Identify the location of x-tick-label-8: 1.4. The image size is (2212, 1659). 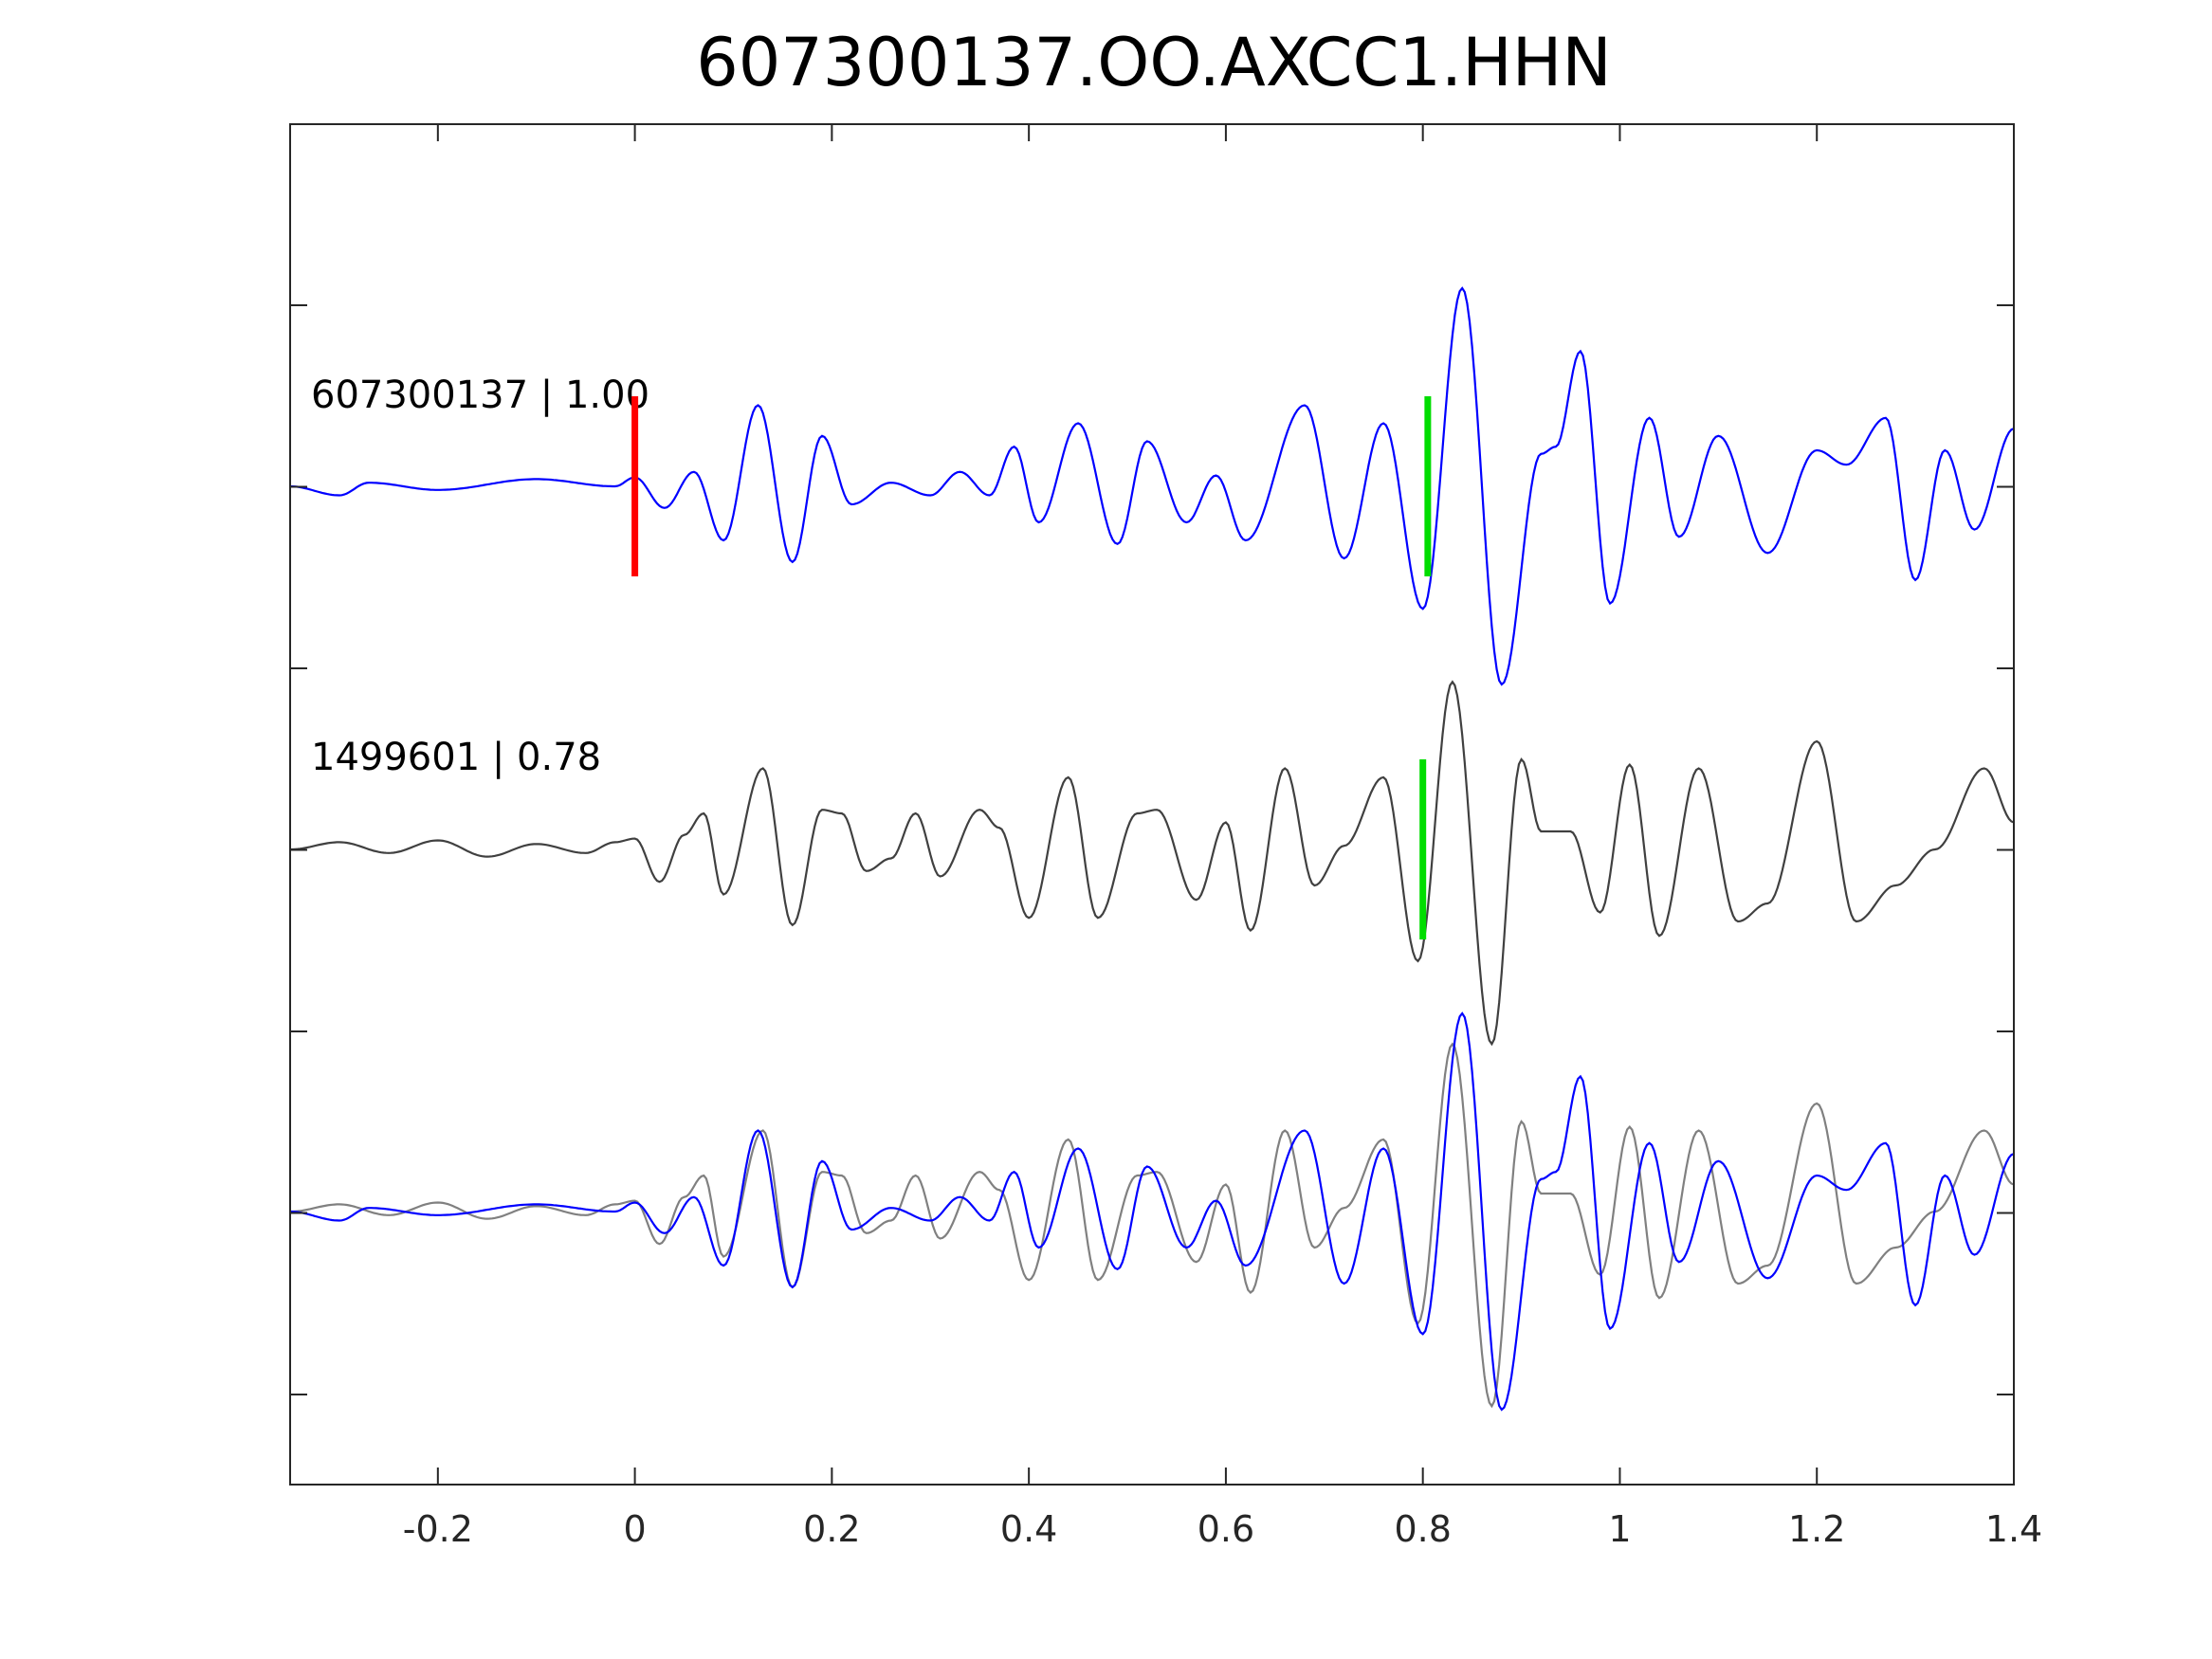
(2013, 1529).